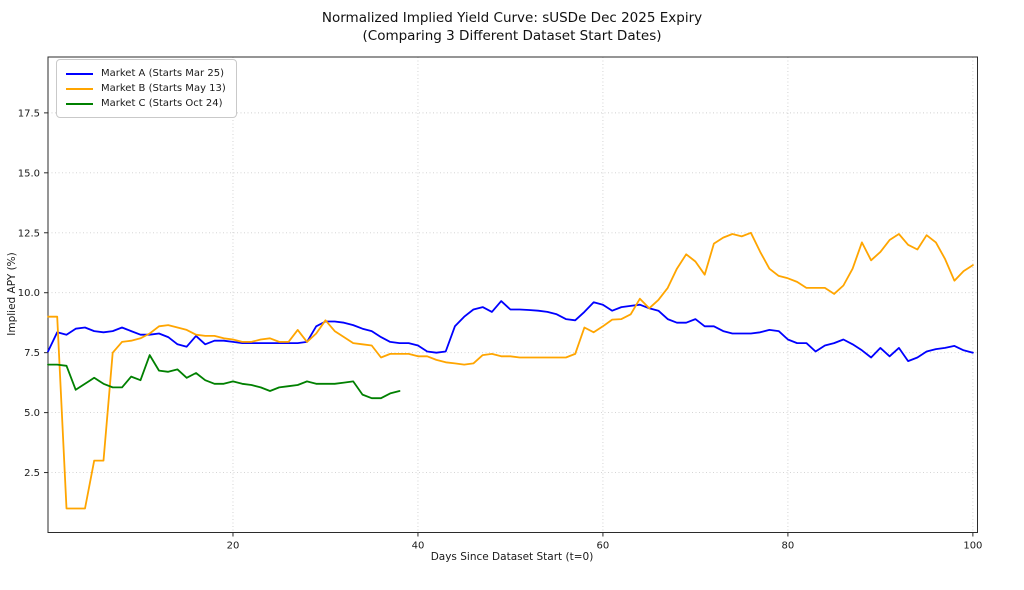 This screenshot has width=1024, height=590. What do you see at coordinates (79, 73) in the screenshot?
I see `legend-line-swatch-market-a` at bounding box center [79, 73].